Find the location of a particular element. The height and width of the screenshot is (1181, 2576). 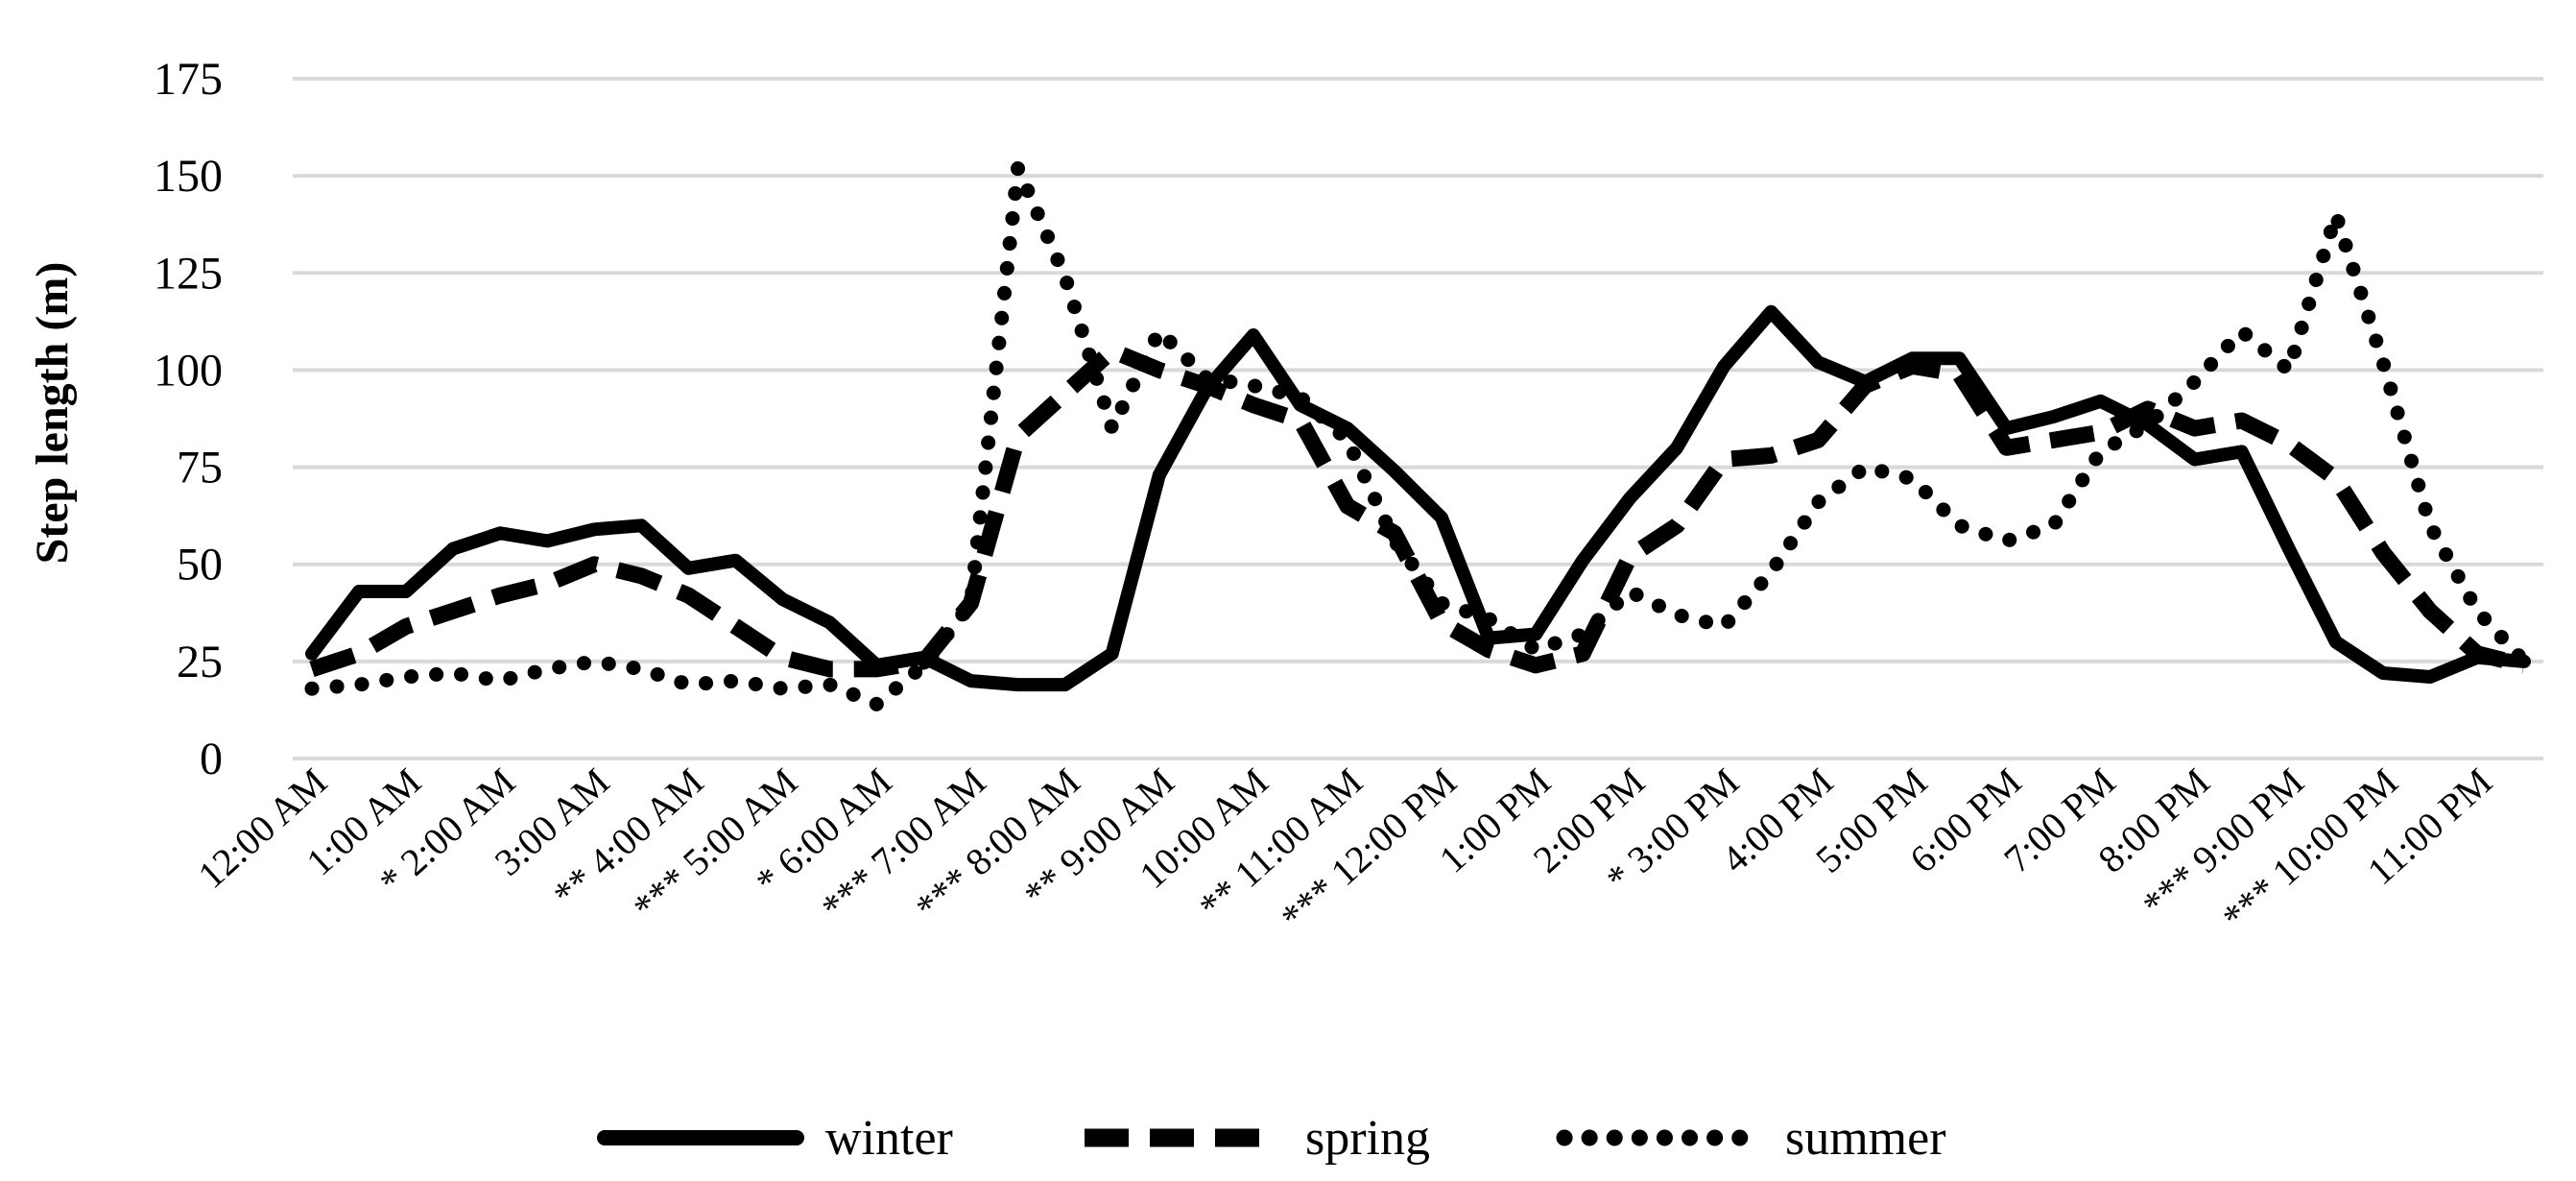

legend-item-summer: summer is located at coordinates (1751, 1139).